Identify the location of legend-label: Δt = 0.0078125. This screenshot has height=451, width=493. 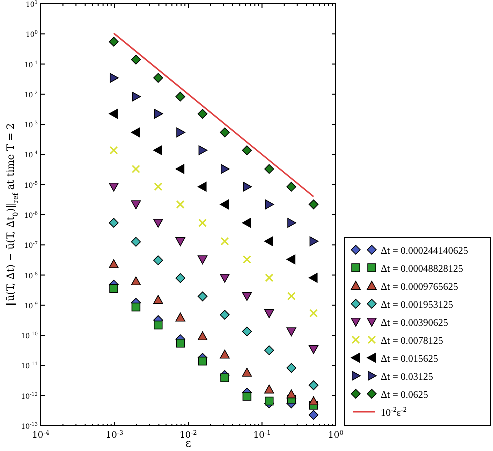
(412, 341).